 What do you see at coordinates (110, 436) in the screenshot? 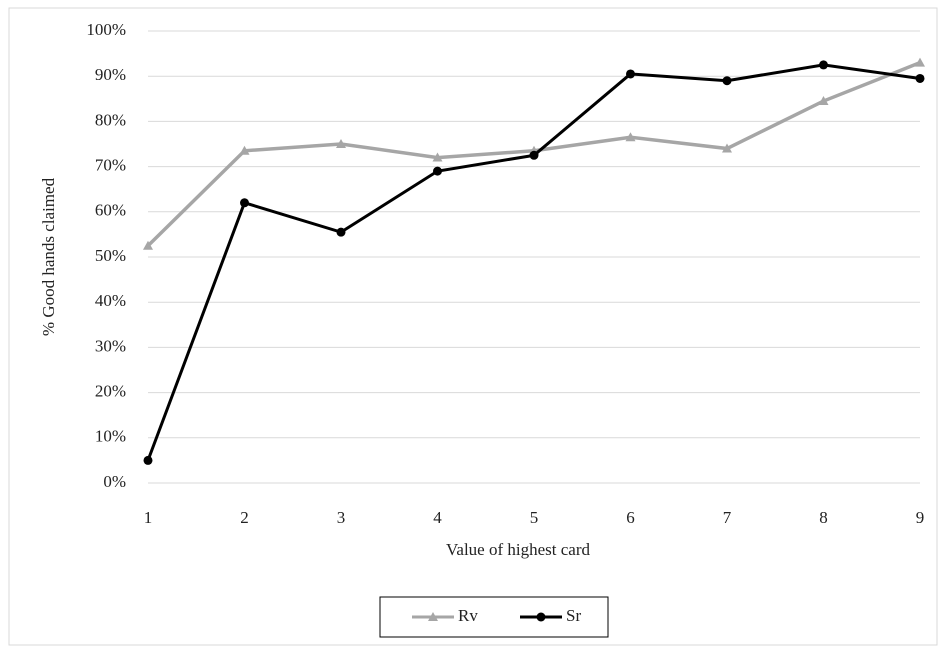
I see `y-tick-label: 10%` at bounding box center [110, 436].